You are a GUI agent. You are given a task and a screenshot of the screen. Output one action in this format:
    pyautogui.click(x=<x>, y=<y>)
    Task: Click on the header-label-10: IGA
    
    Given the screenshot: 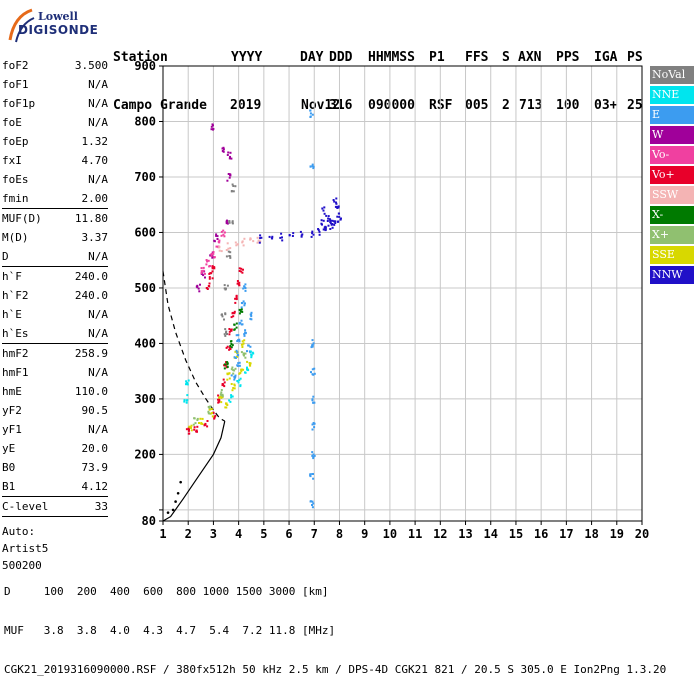 What is the action you would take?
    pyautogui.click(x=606, y=57)
    